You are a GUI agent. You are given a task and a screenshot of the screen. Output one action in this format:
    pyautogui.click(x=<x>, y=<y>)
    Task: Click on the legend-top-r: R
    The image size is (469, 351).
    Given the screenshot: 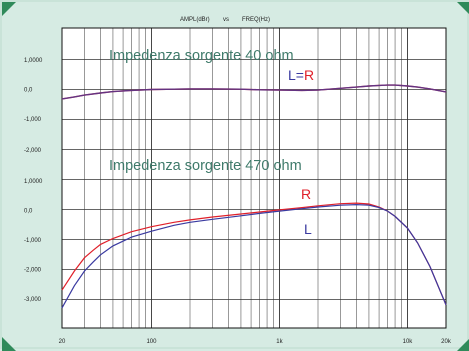 What is the action you would take?
    pyautogui.click(x=309, y=75)
    